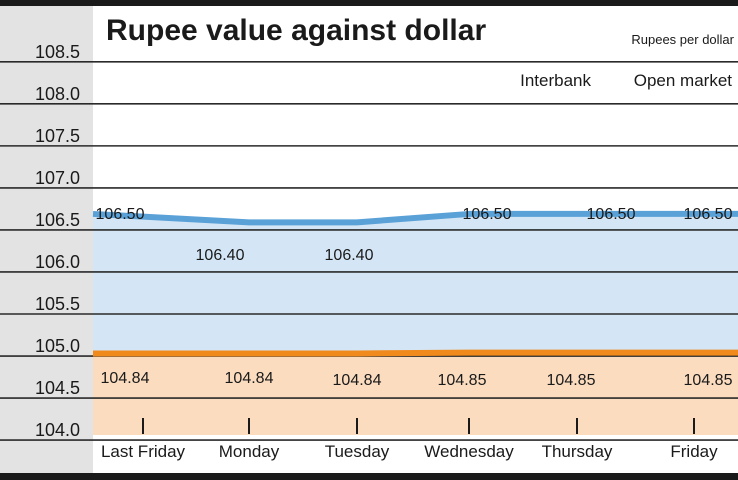 This screenshot has width=738, height=480. I want to click on bottom-border, so click(369, 476).